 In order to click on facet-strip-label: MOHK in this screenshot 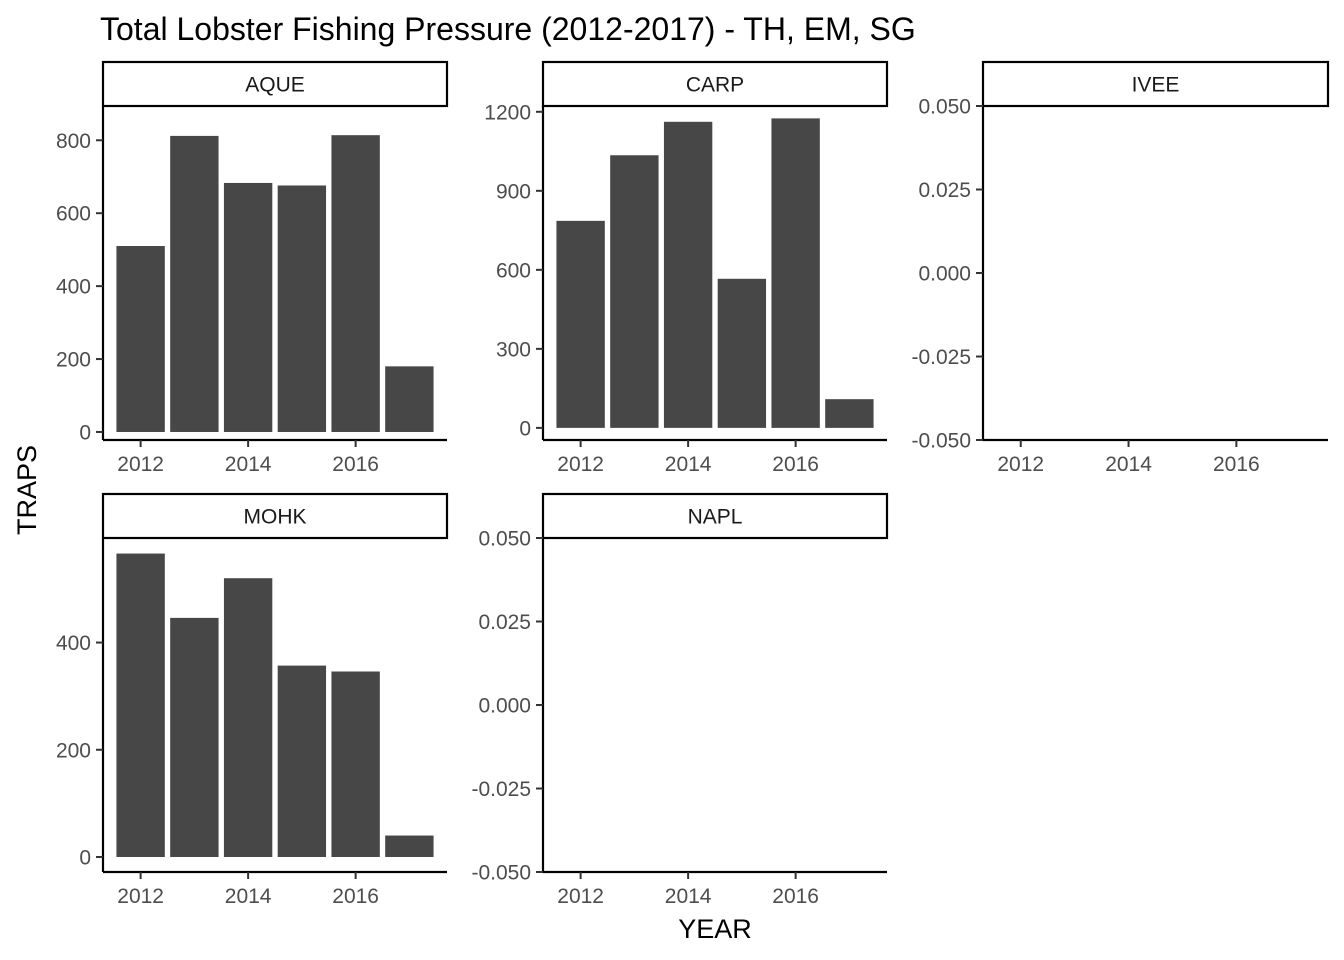, I will do `click(275, 517)`.